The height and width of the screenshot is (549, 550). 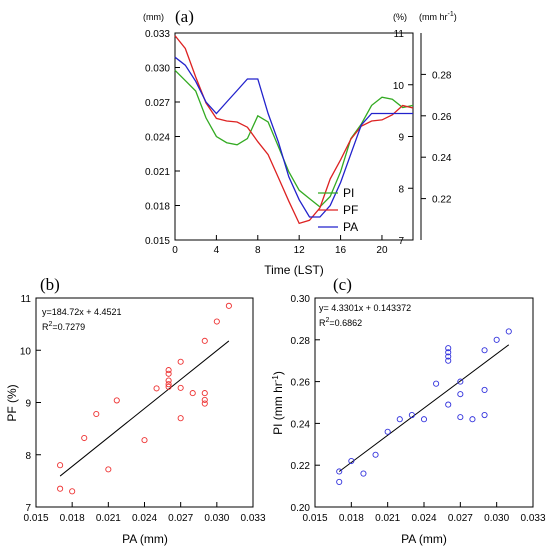 What do you see at coordinates (157, 34) in the screenshot?
I see `panel-a-left-tick-label: 0.033` at bounding box center [157, 34].